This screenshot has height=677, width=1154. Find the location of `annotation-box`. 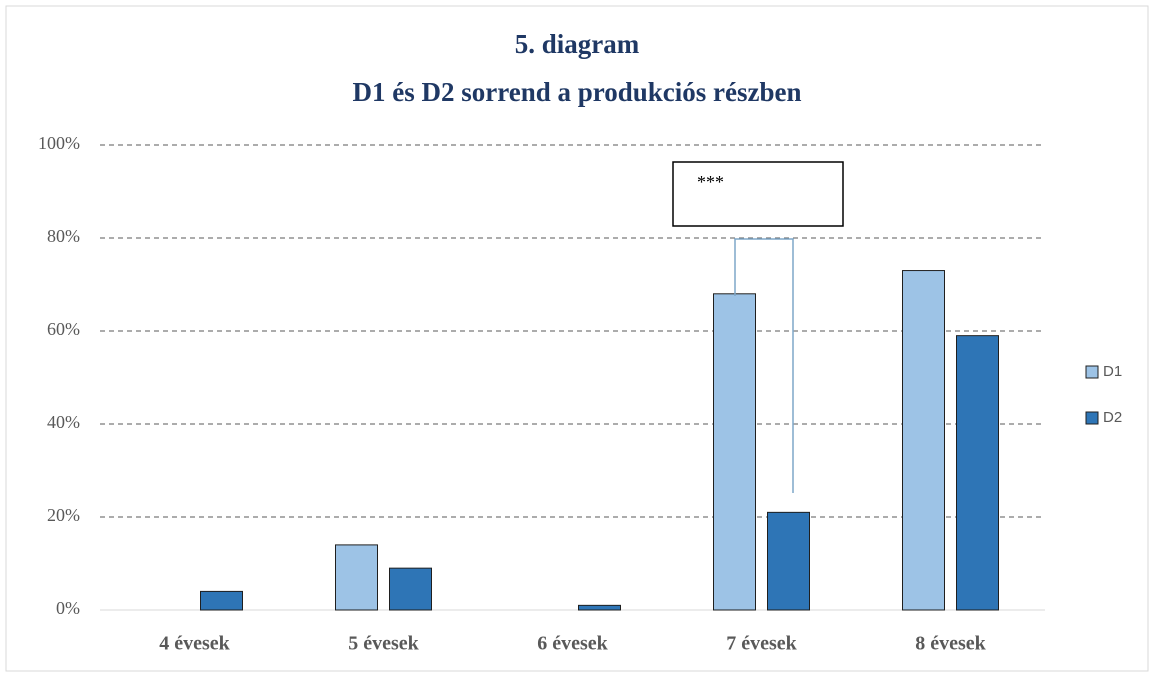

annotation-box is located at coordinates (758, 194).